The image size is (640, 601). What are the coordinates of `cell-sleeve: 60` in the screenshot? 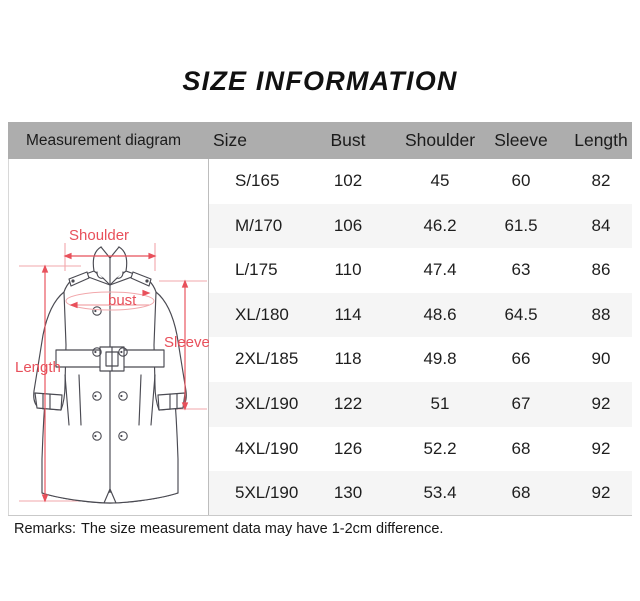 It's located at (521, 180).